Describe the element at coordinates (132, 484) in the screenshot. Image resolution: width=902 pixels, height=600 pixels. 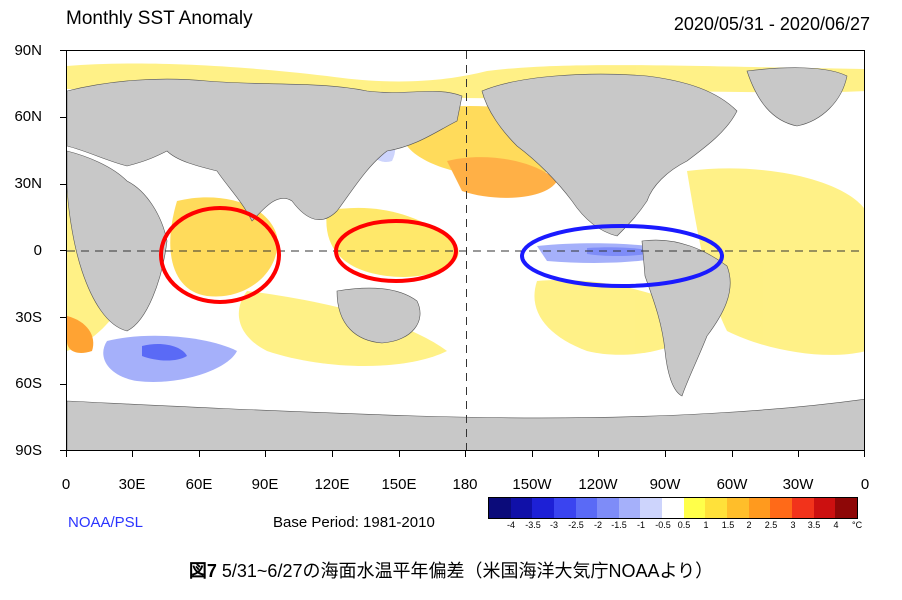
I see `lon-label: 30E` at that location.